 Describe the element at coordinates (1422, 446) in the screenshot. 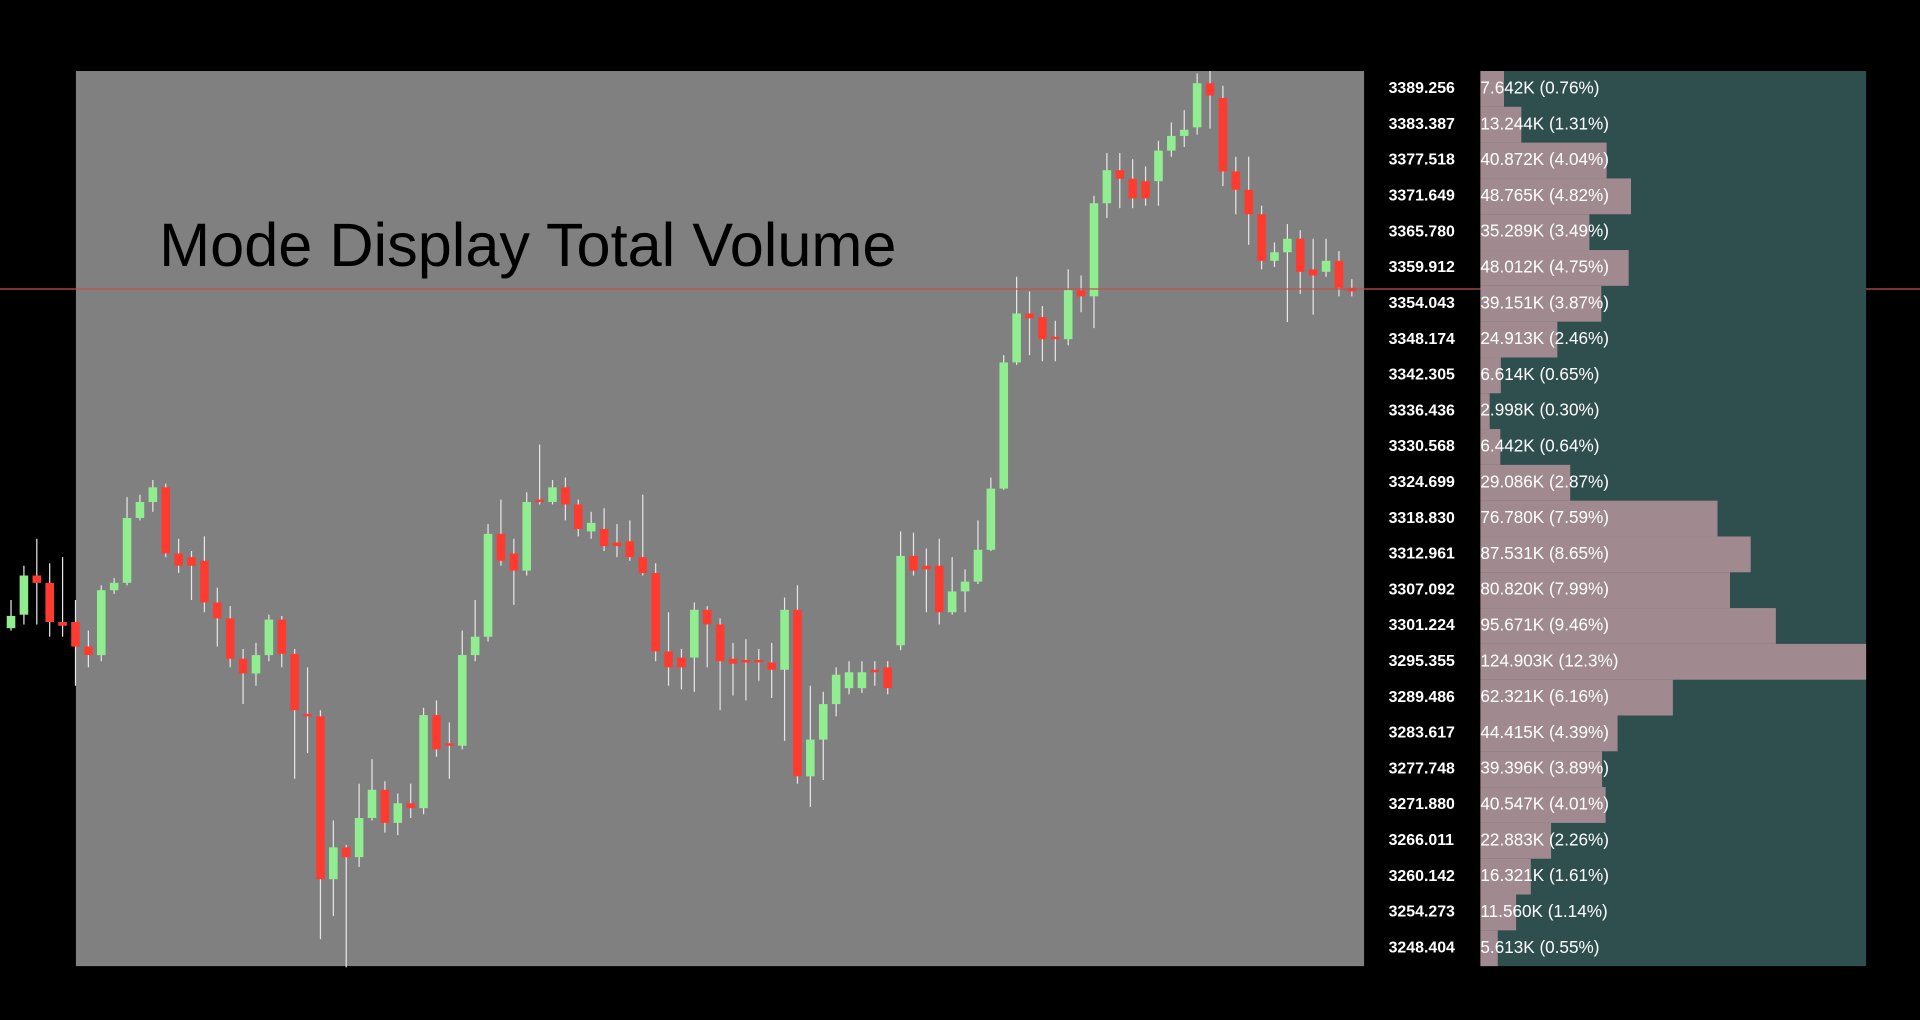

I see `price-level-label: 3330.568` at that location.